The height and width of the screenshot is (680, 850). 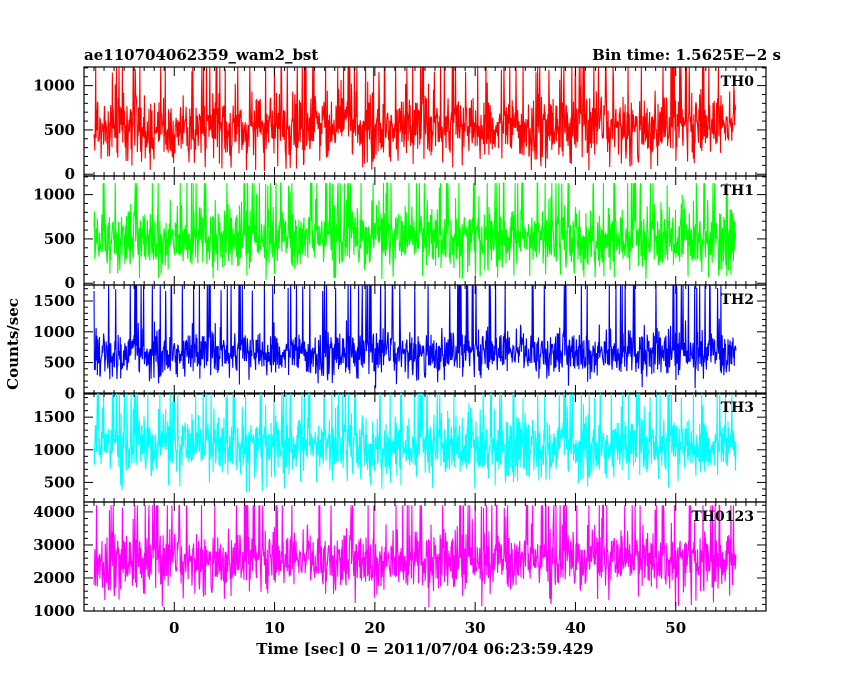 I want to click on series-name-label: TH0123, so click(x=722, y=517).